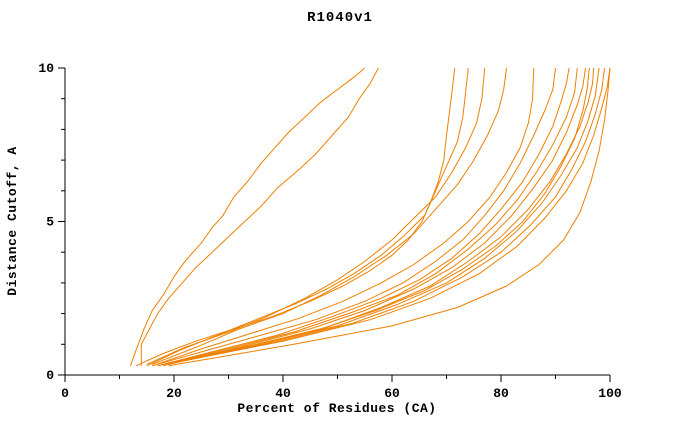 The height and width of the screenshot is (440, 680). I want to click on y-tick-label: 0, so click(50, 375).